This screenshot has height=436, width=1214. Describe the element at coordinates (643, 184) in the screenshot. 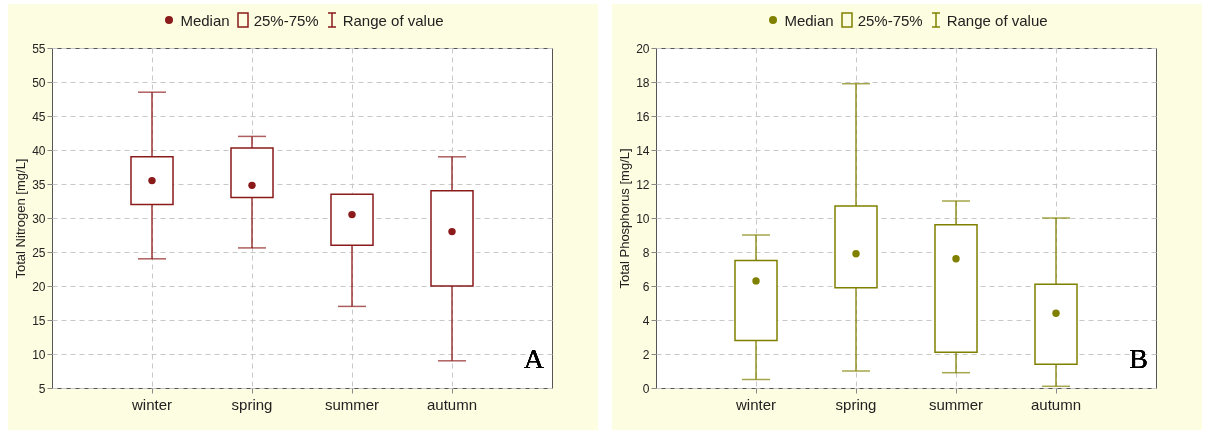

I see `y-tick-label: 12` at that location.